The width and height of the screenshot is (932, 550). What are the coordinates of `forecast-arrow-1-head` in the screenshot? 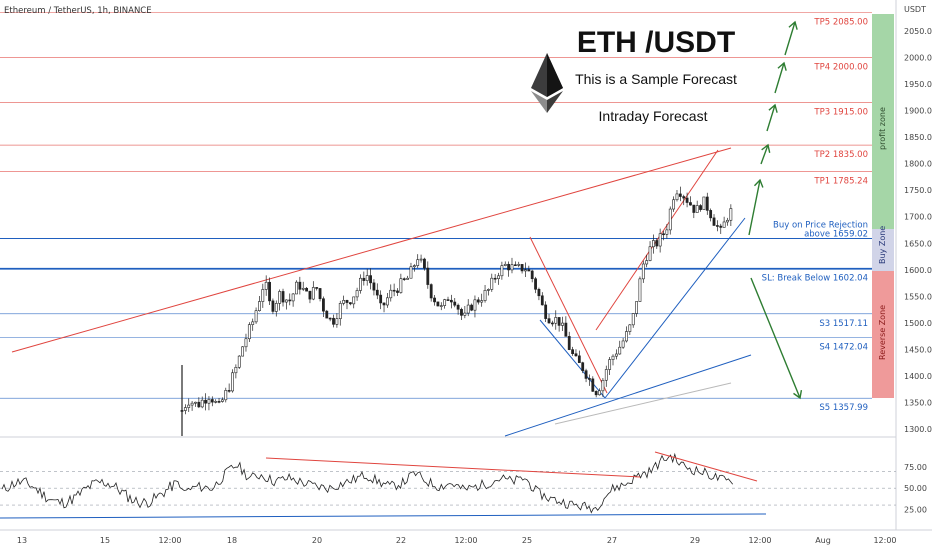 It's located at (758, 183).